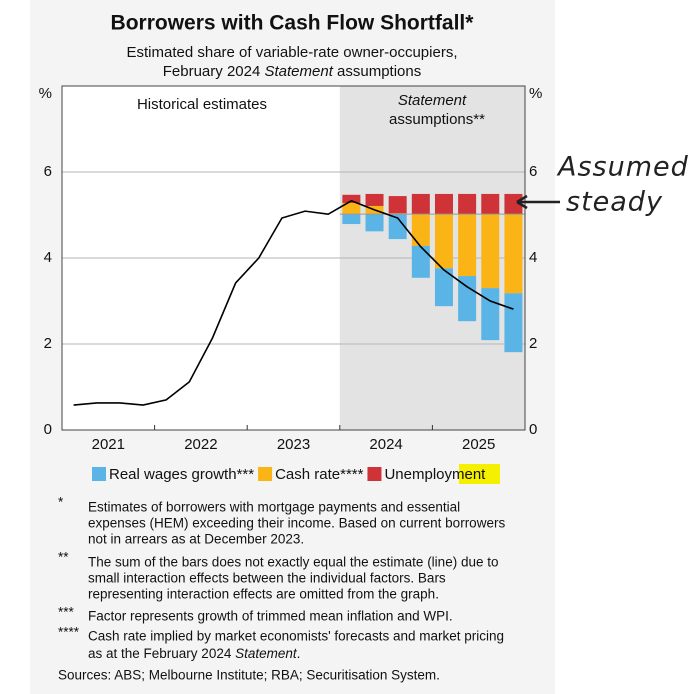 The height and width of the screenshot is (694, 700). What do you see at coordinates (196, 539) in the screenshot?
I see `note-text: not in arrears as at December 2023.` at bounding box center [196, 539].